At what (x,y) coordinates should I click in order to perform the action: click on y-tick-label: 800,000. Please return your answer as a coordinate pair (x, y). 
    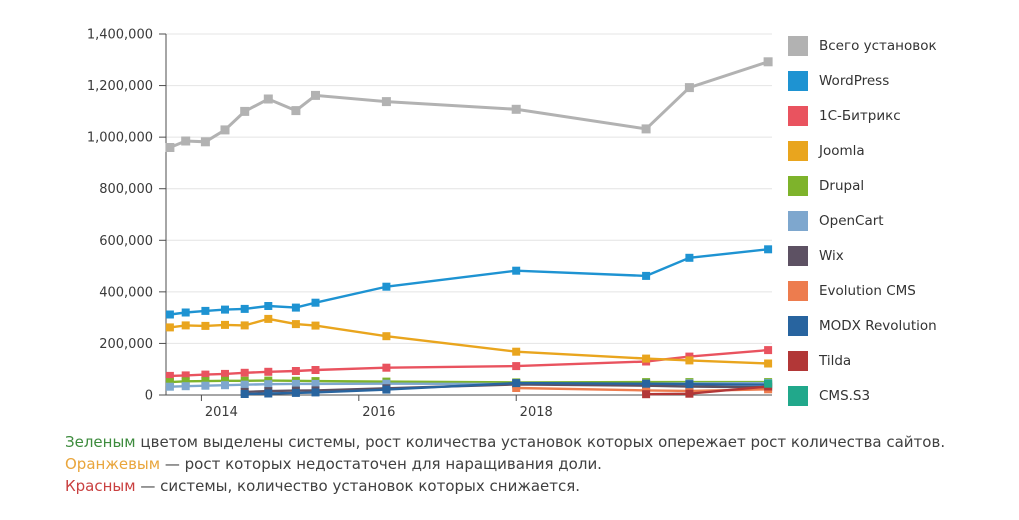
    Looking at the image, I should click on (126, 189).